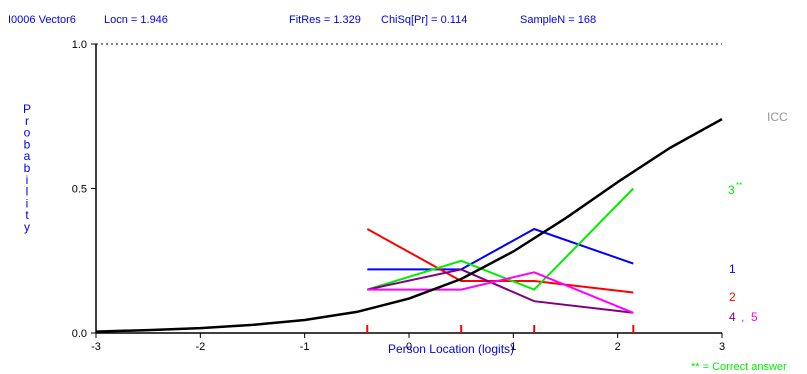 The height and width of the screenshot is (374, 807). Describe the element at coordinates (200, 347) in the screenshot. I see `x-tick-label: -2` at that location.